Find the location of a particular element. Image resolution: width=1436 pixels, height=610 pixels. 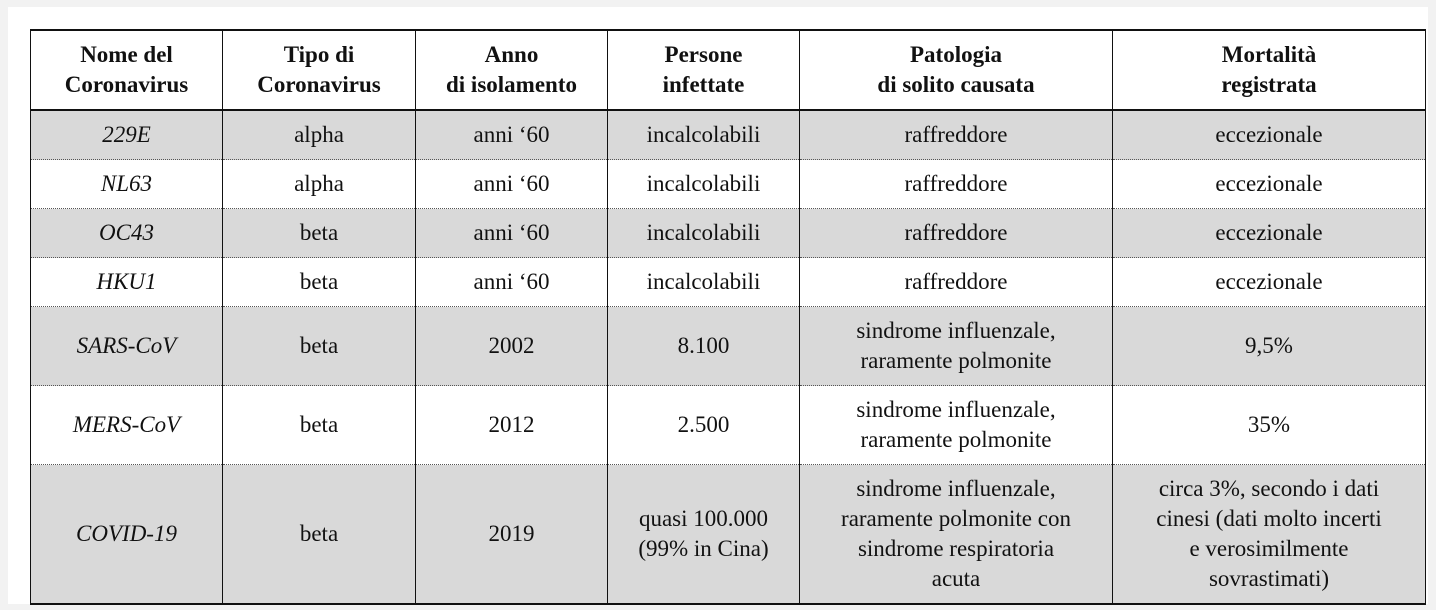

cell-pathology-line: sindrome respiratoria is located at coordinates (956, 548).